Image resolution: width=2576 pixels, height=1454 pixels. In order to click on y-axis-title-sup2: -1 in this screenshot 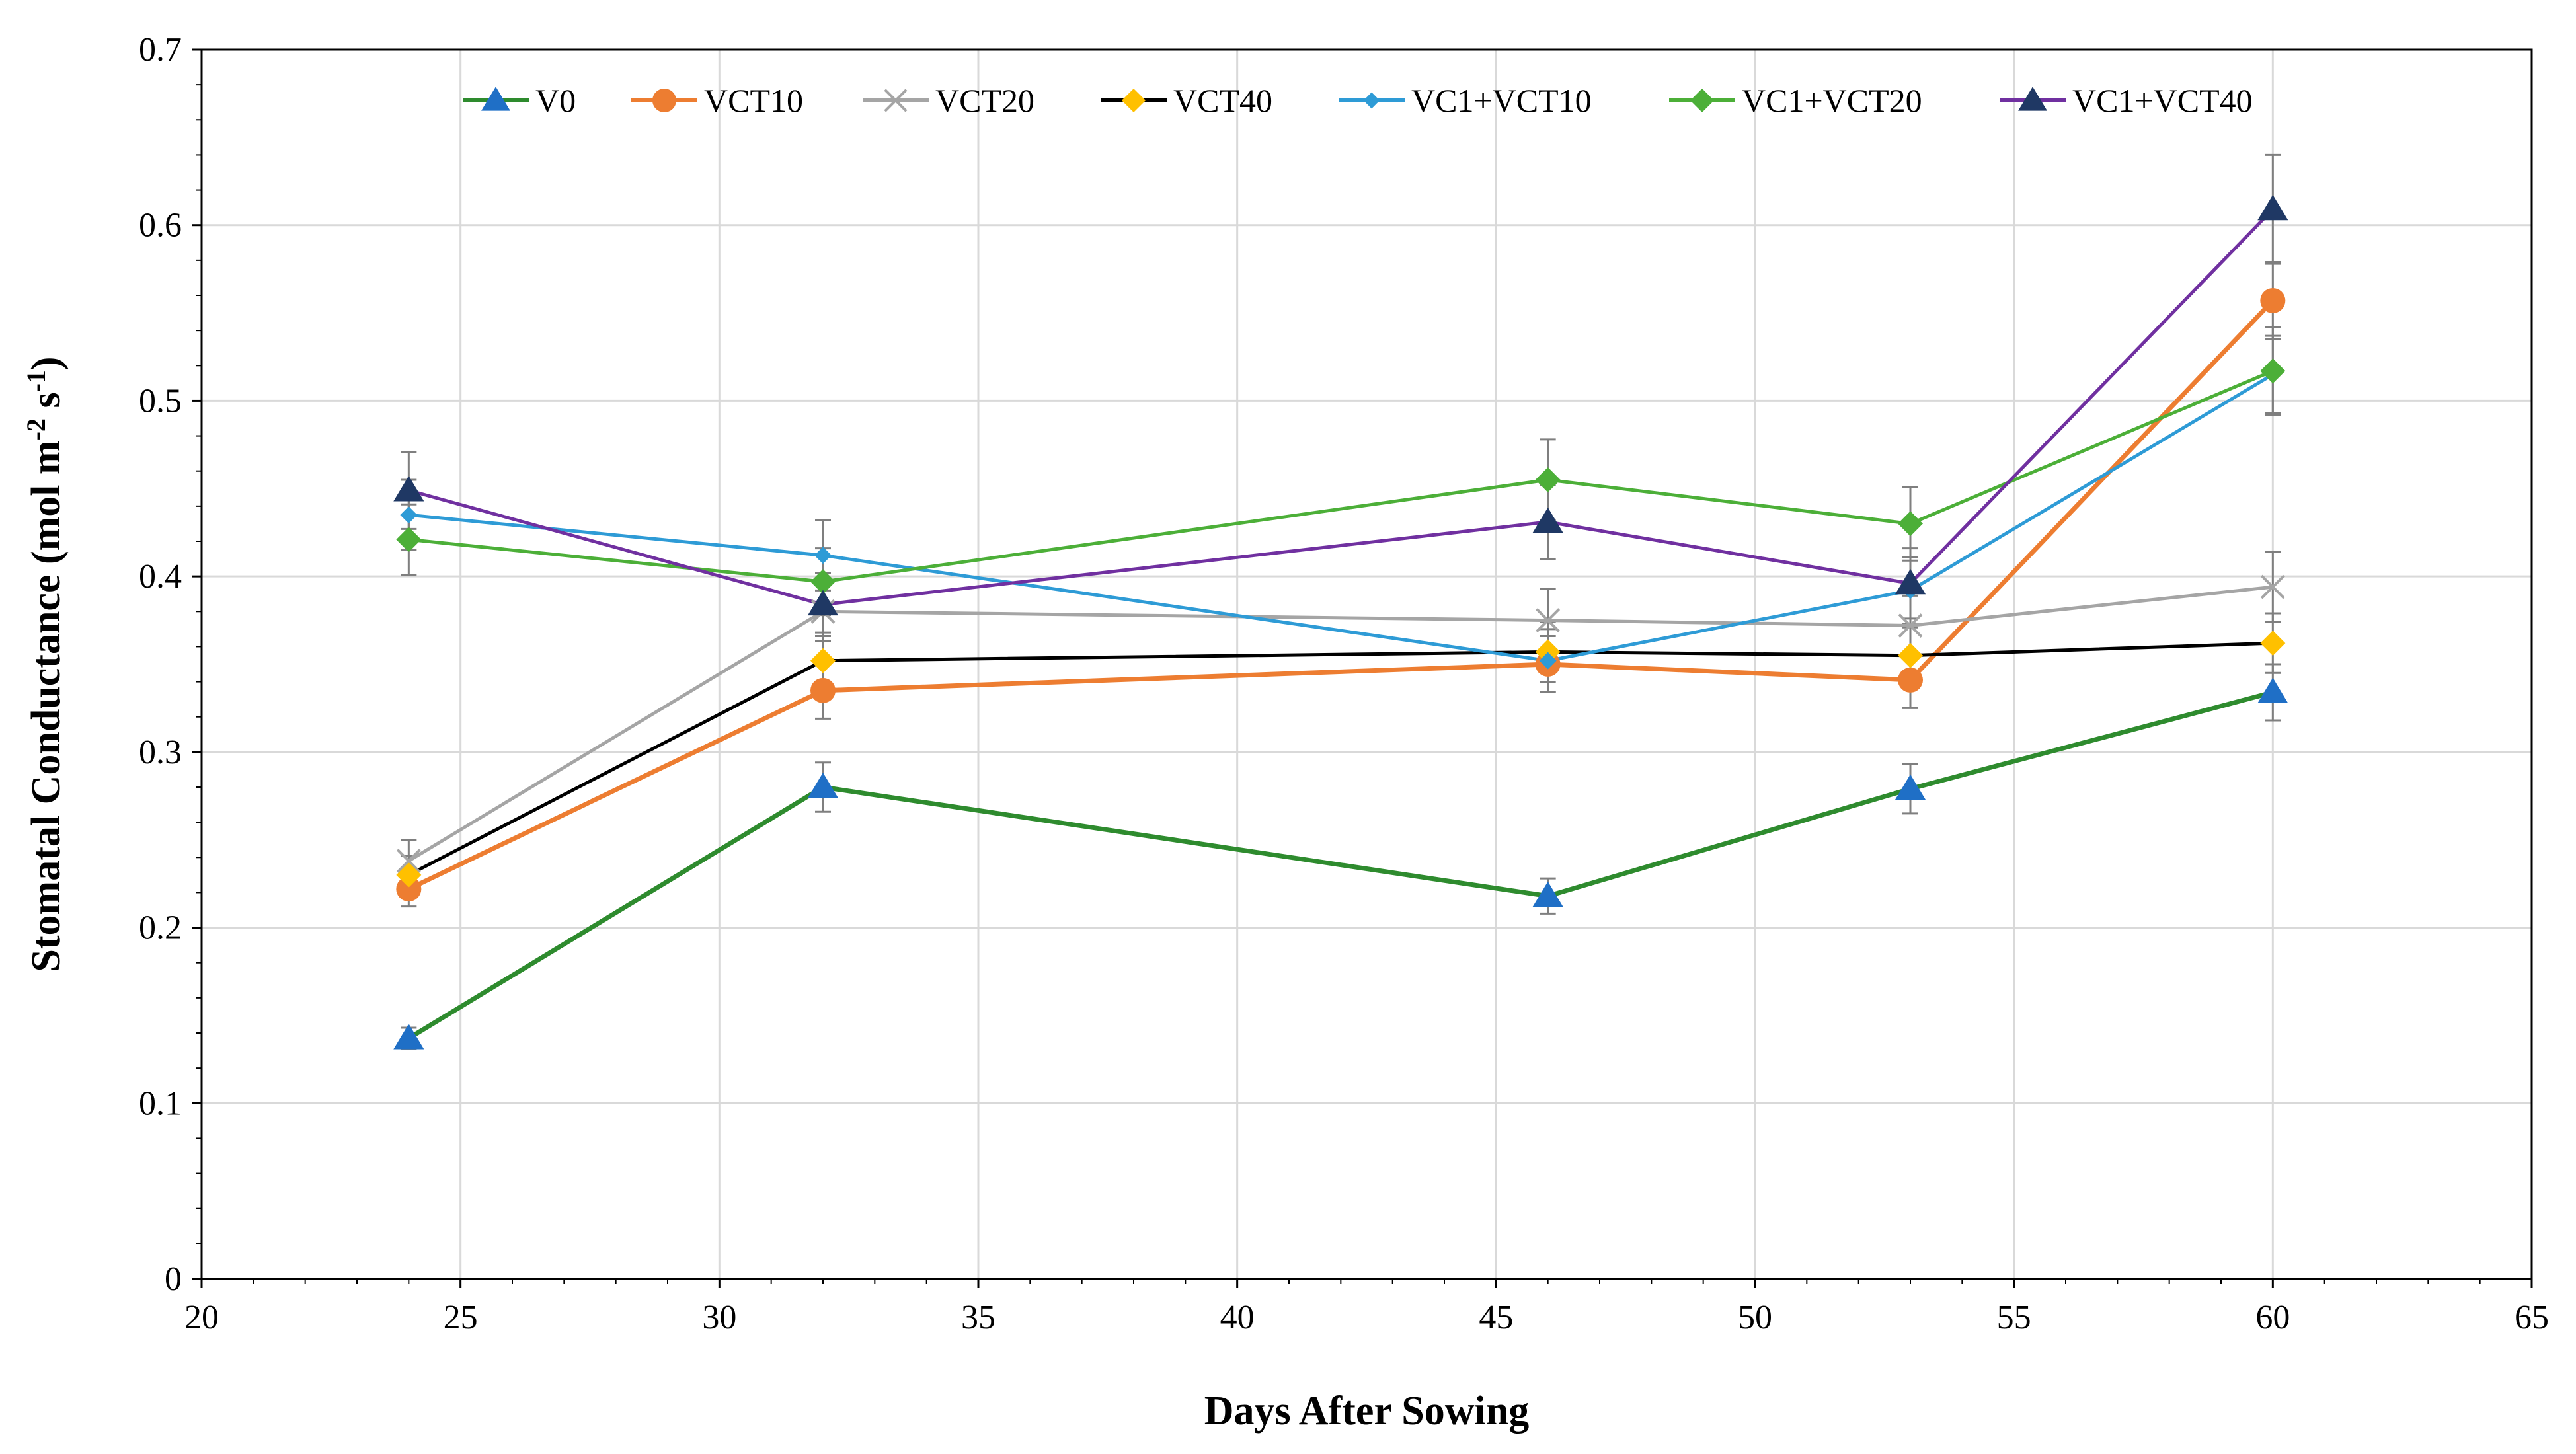, I will do `click(36, 381)`.